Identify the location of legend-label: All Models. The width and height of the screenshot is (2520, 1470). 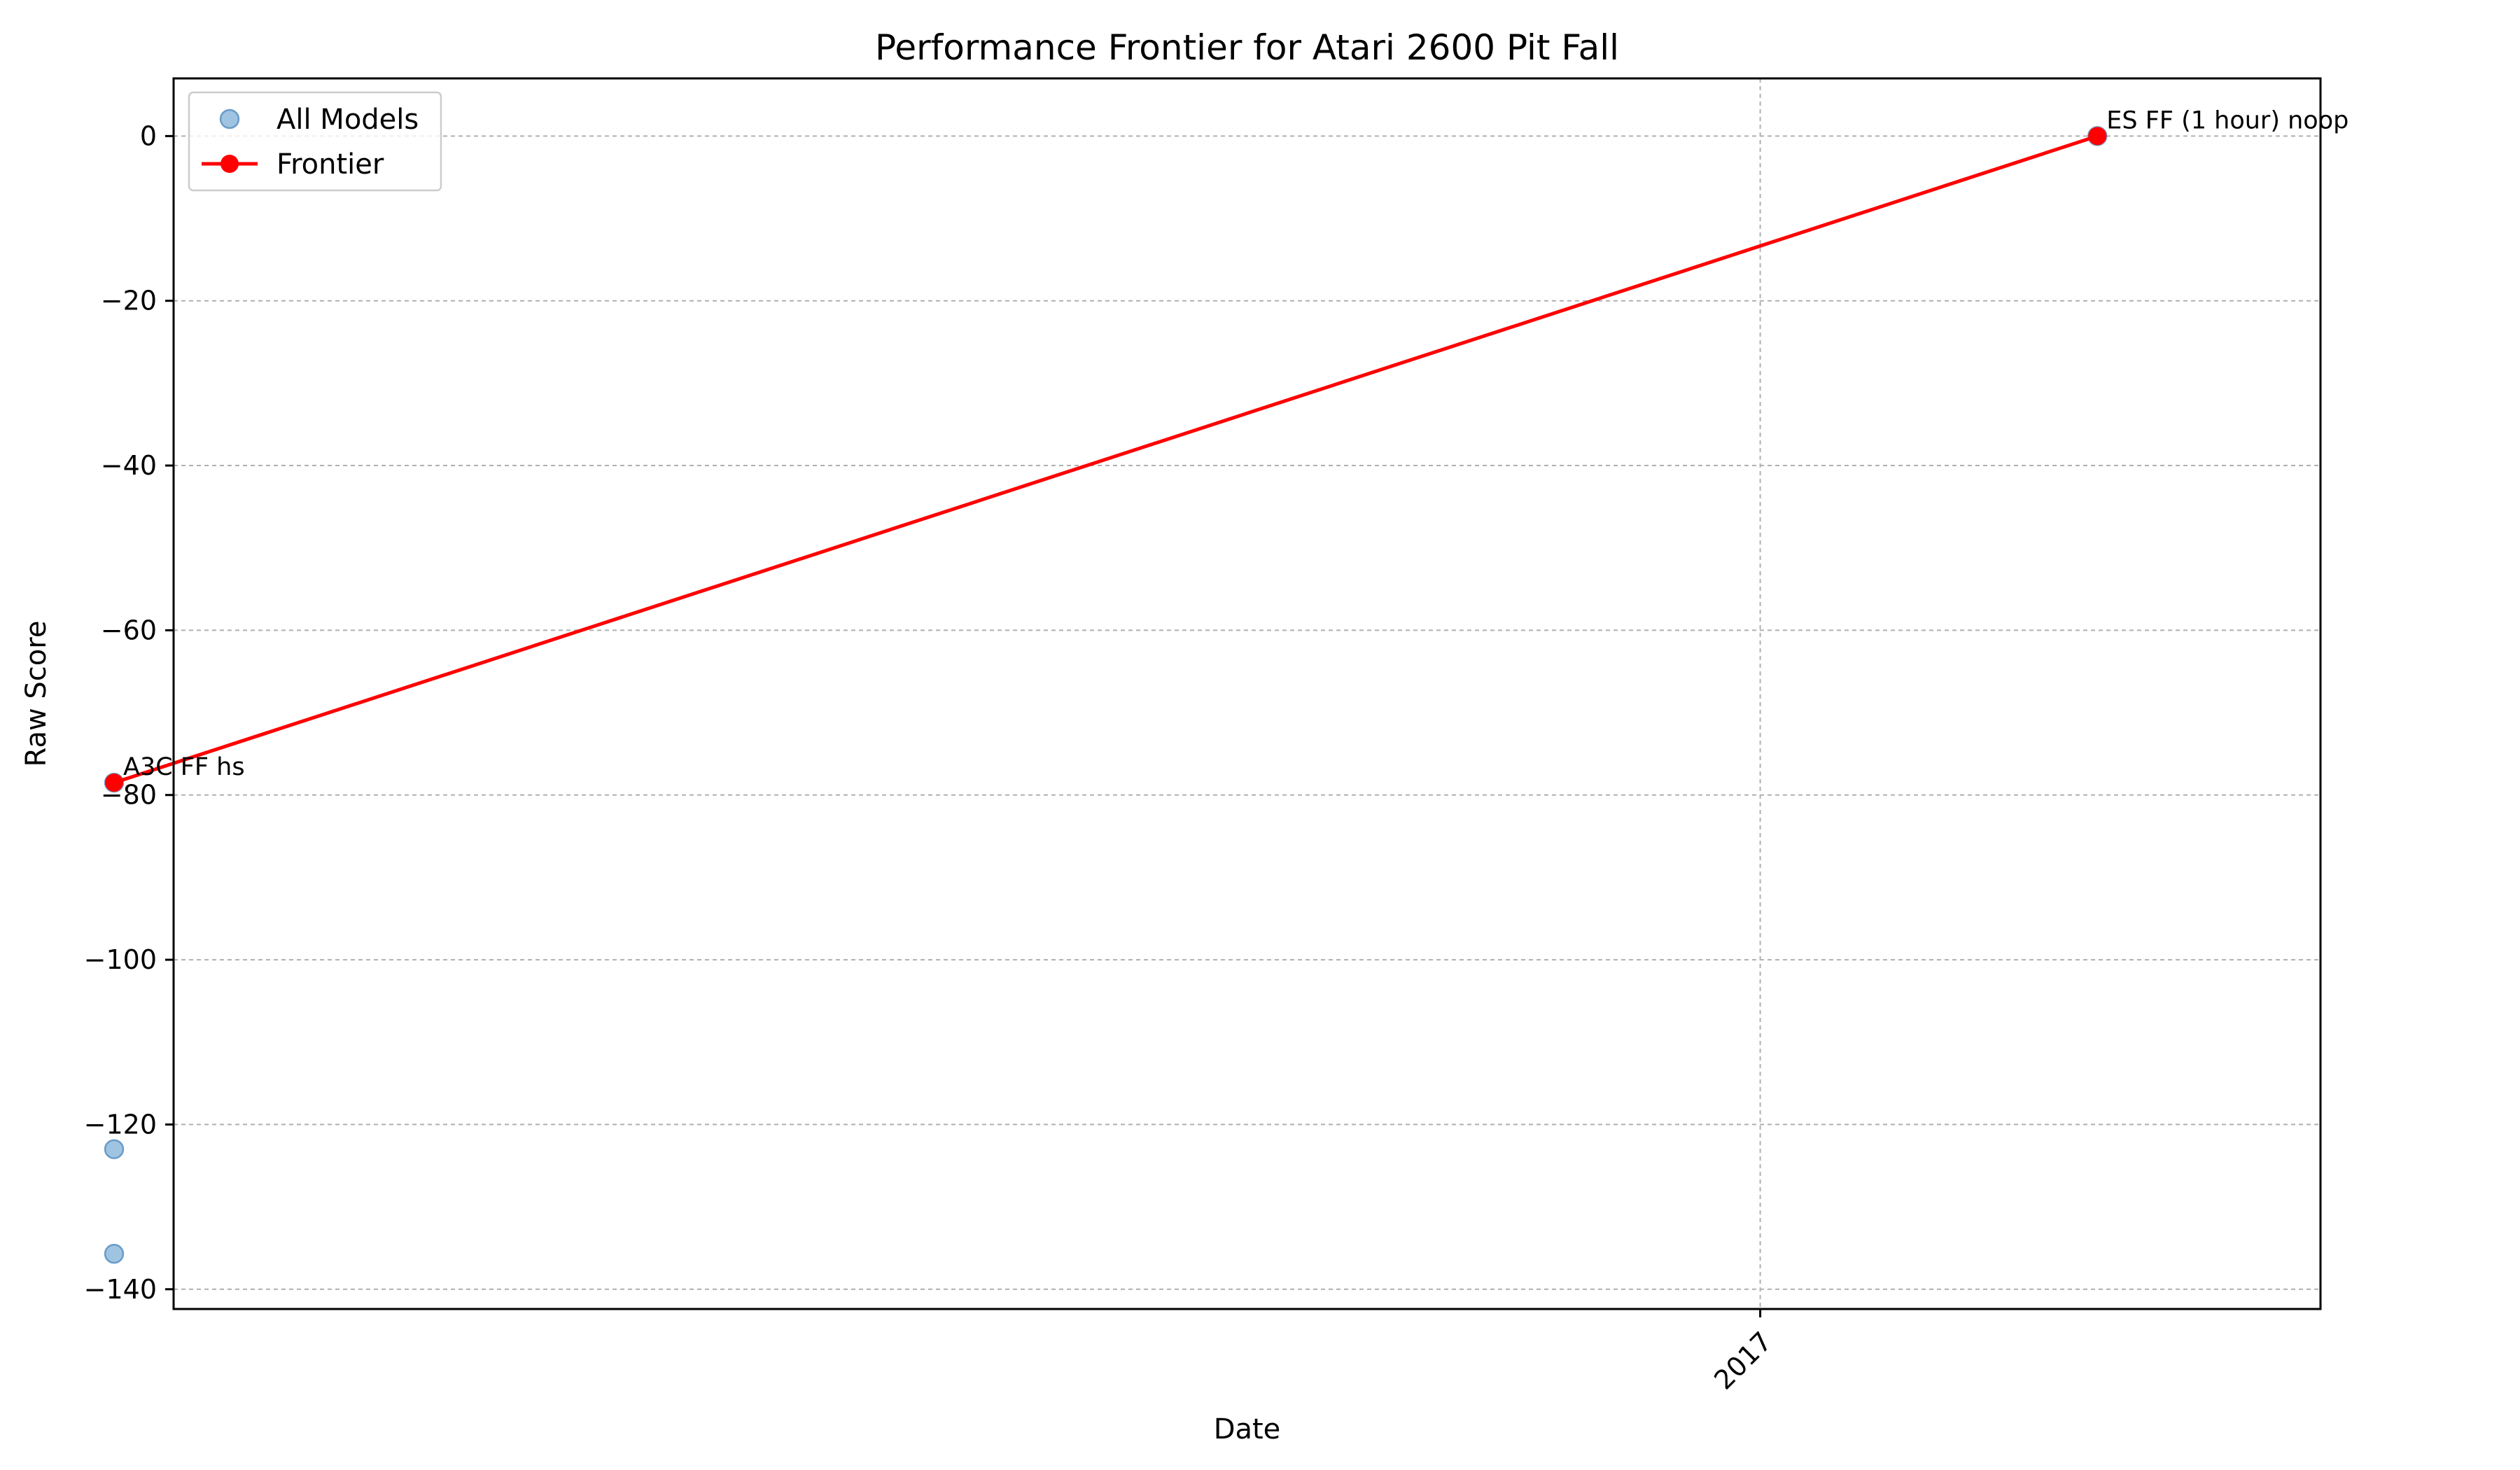
(347, 120).